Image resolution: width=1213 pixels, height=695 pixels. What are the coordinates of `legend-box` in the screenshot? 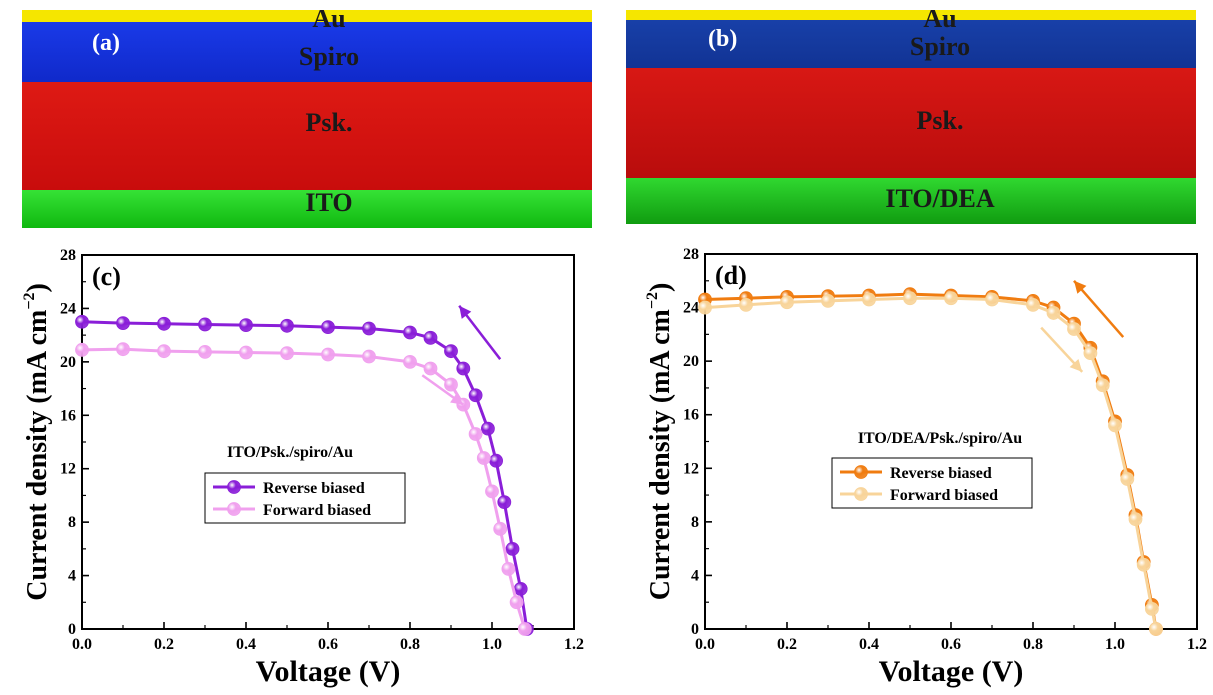 It's located at (932, 483).